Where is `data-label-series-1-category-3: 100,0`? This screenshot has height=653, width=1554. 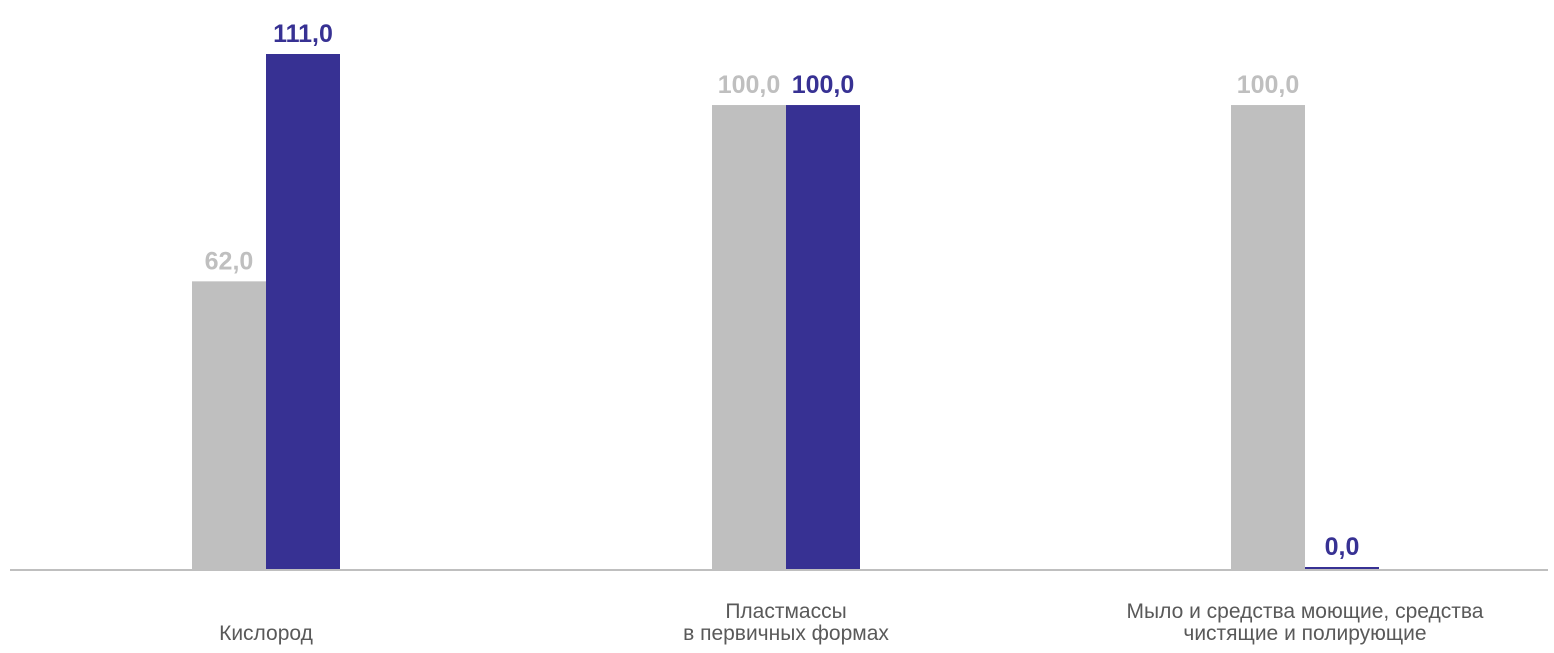 data-label-series-1-category-3: 100,0 is located at coordinates (1268, 85).